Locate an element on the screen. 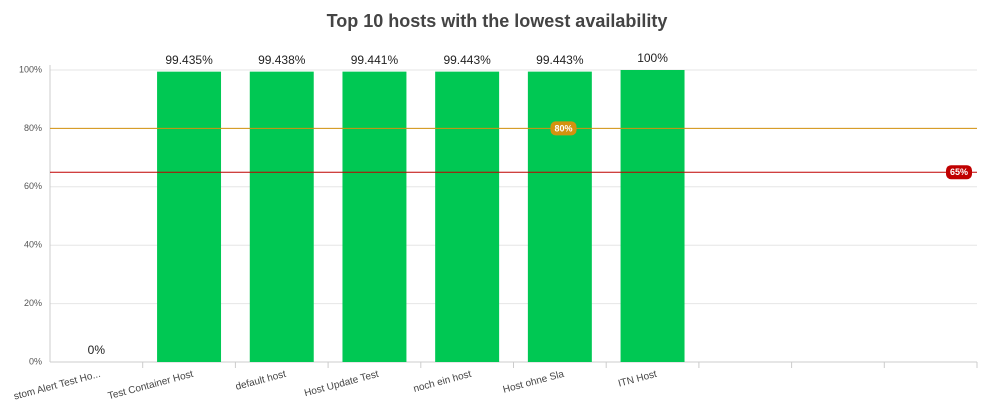 Image resolution: width=994 pixels, height=407 pixels. x-tick-label: noch ein host is located at coordinates (442, 382).